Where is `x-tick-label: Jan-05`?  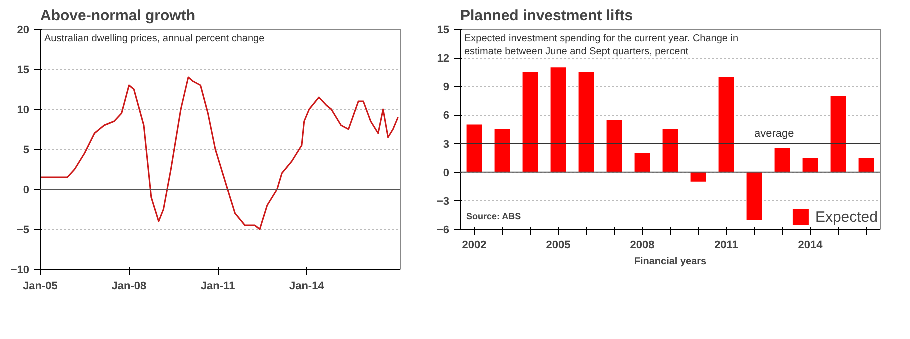
x-tick-label: Jan-05 is located at coordinates (40, 286).